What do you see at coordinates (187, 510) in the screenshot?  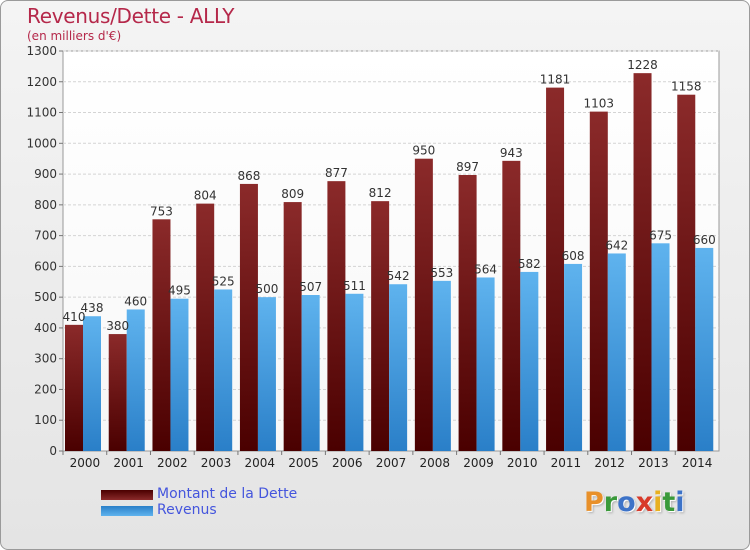 I see `legend-label-revenus: Revenus` at bounding box center [187, 510].